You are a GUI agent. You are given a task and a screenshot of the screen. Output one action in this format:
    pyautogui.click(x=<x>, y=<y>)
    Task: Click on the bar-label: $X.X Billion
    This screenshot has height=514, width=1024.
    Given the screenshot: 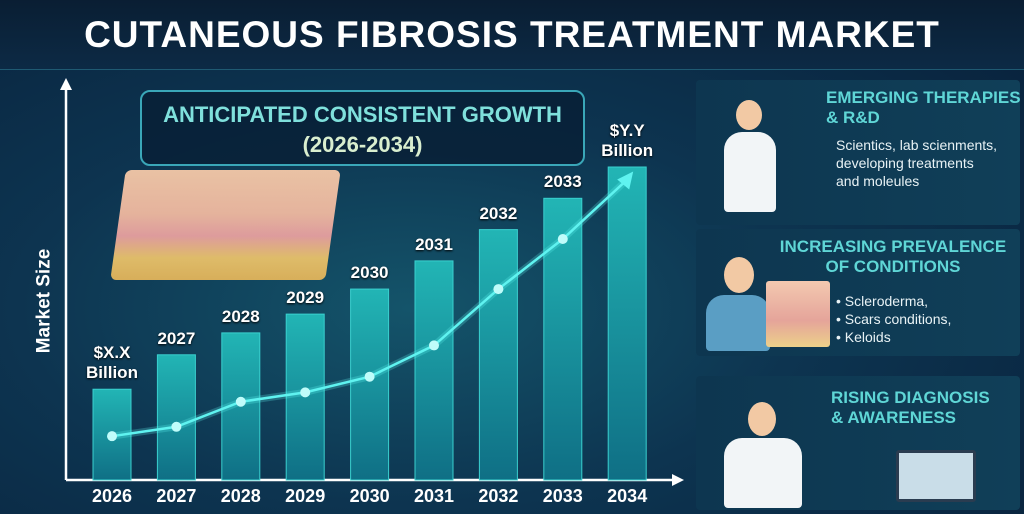 What is the action you would take?
    pyautogui.click(x=112, y=363)
    